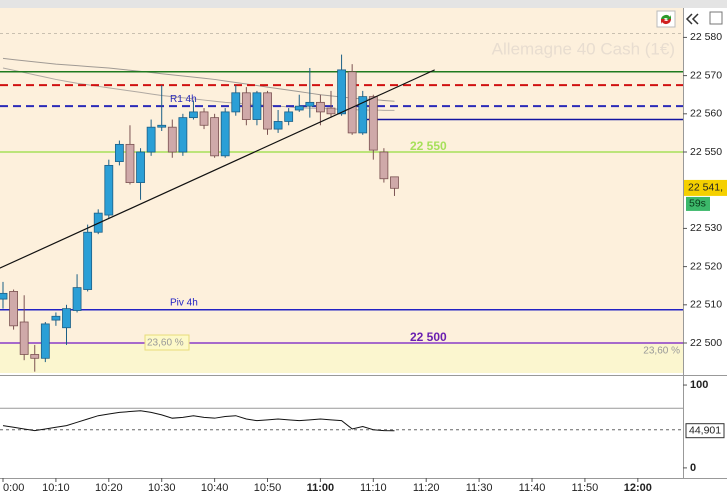  What do you see at coordinates (479, 487) in the screenshot?
I see `x-tick-label: 11:30` at bounding box center [479, 487].